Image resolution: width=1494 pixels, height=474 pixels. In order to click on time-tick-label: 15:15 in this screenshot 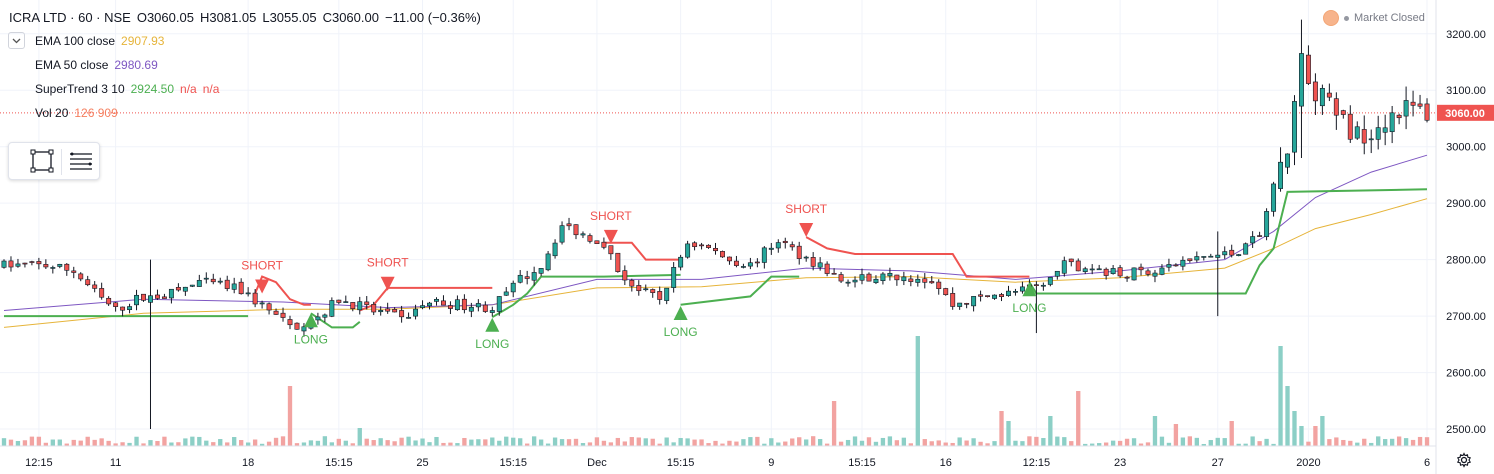, I will do `click(513, 463)`.